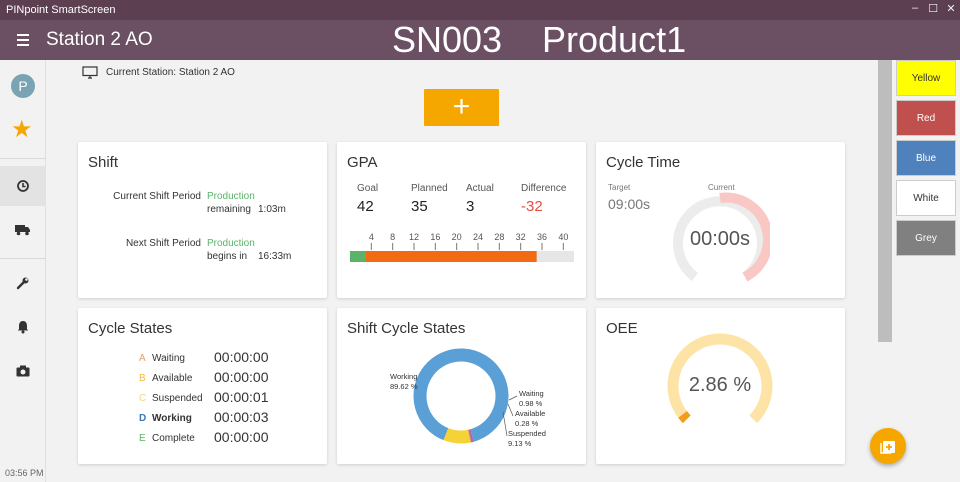  I want to click on cycle-state-letter: E, so click(142, 438).